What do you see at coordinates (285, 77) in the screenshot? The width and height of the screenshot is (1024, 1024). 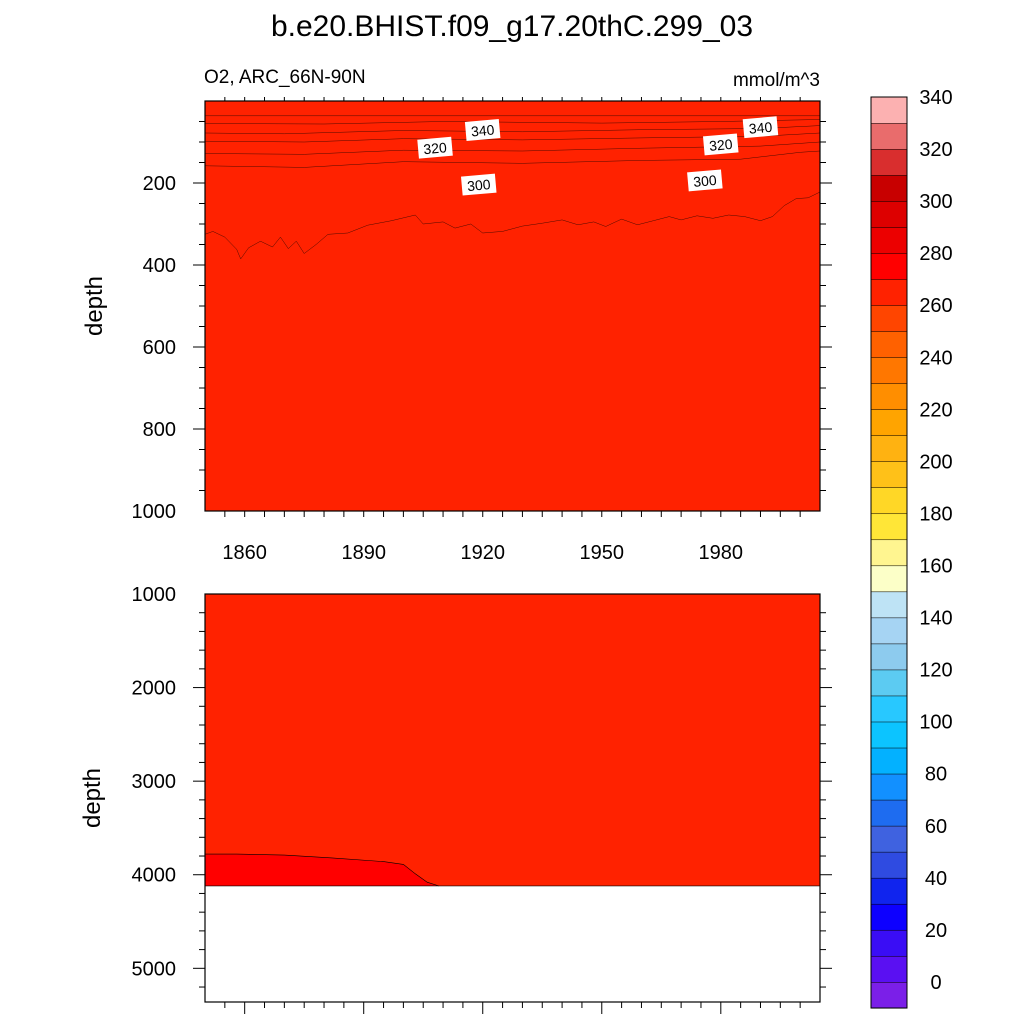 I see `variable-region-label: O2, ARC_66N-90N` at bounding box center [285, 77].